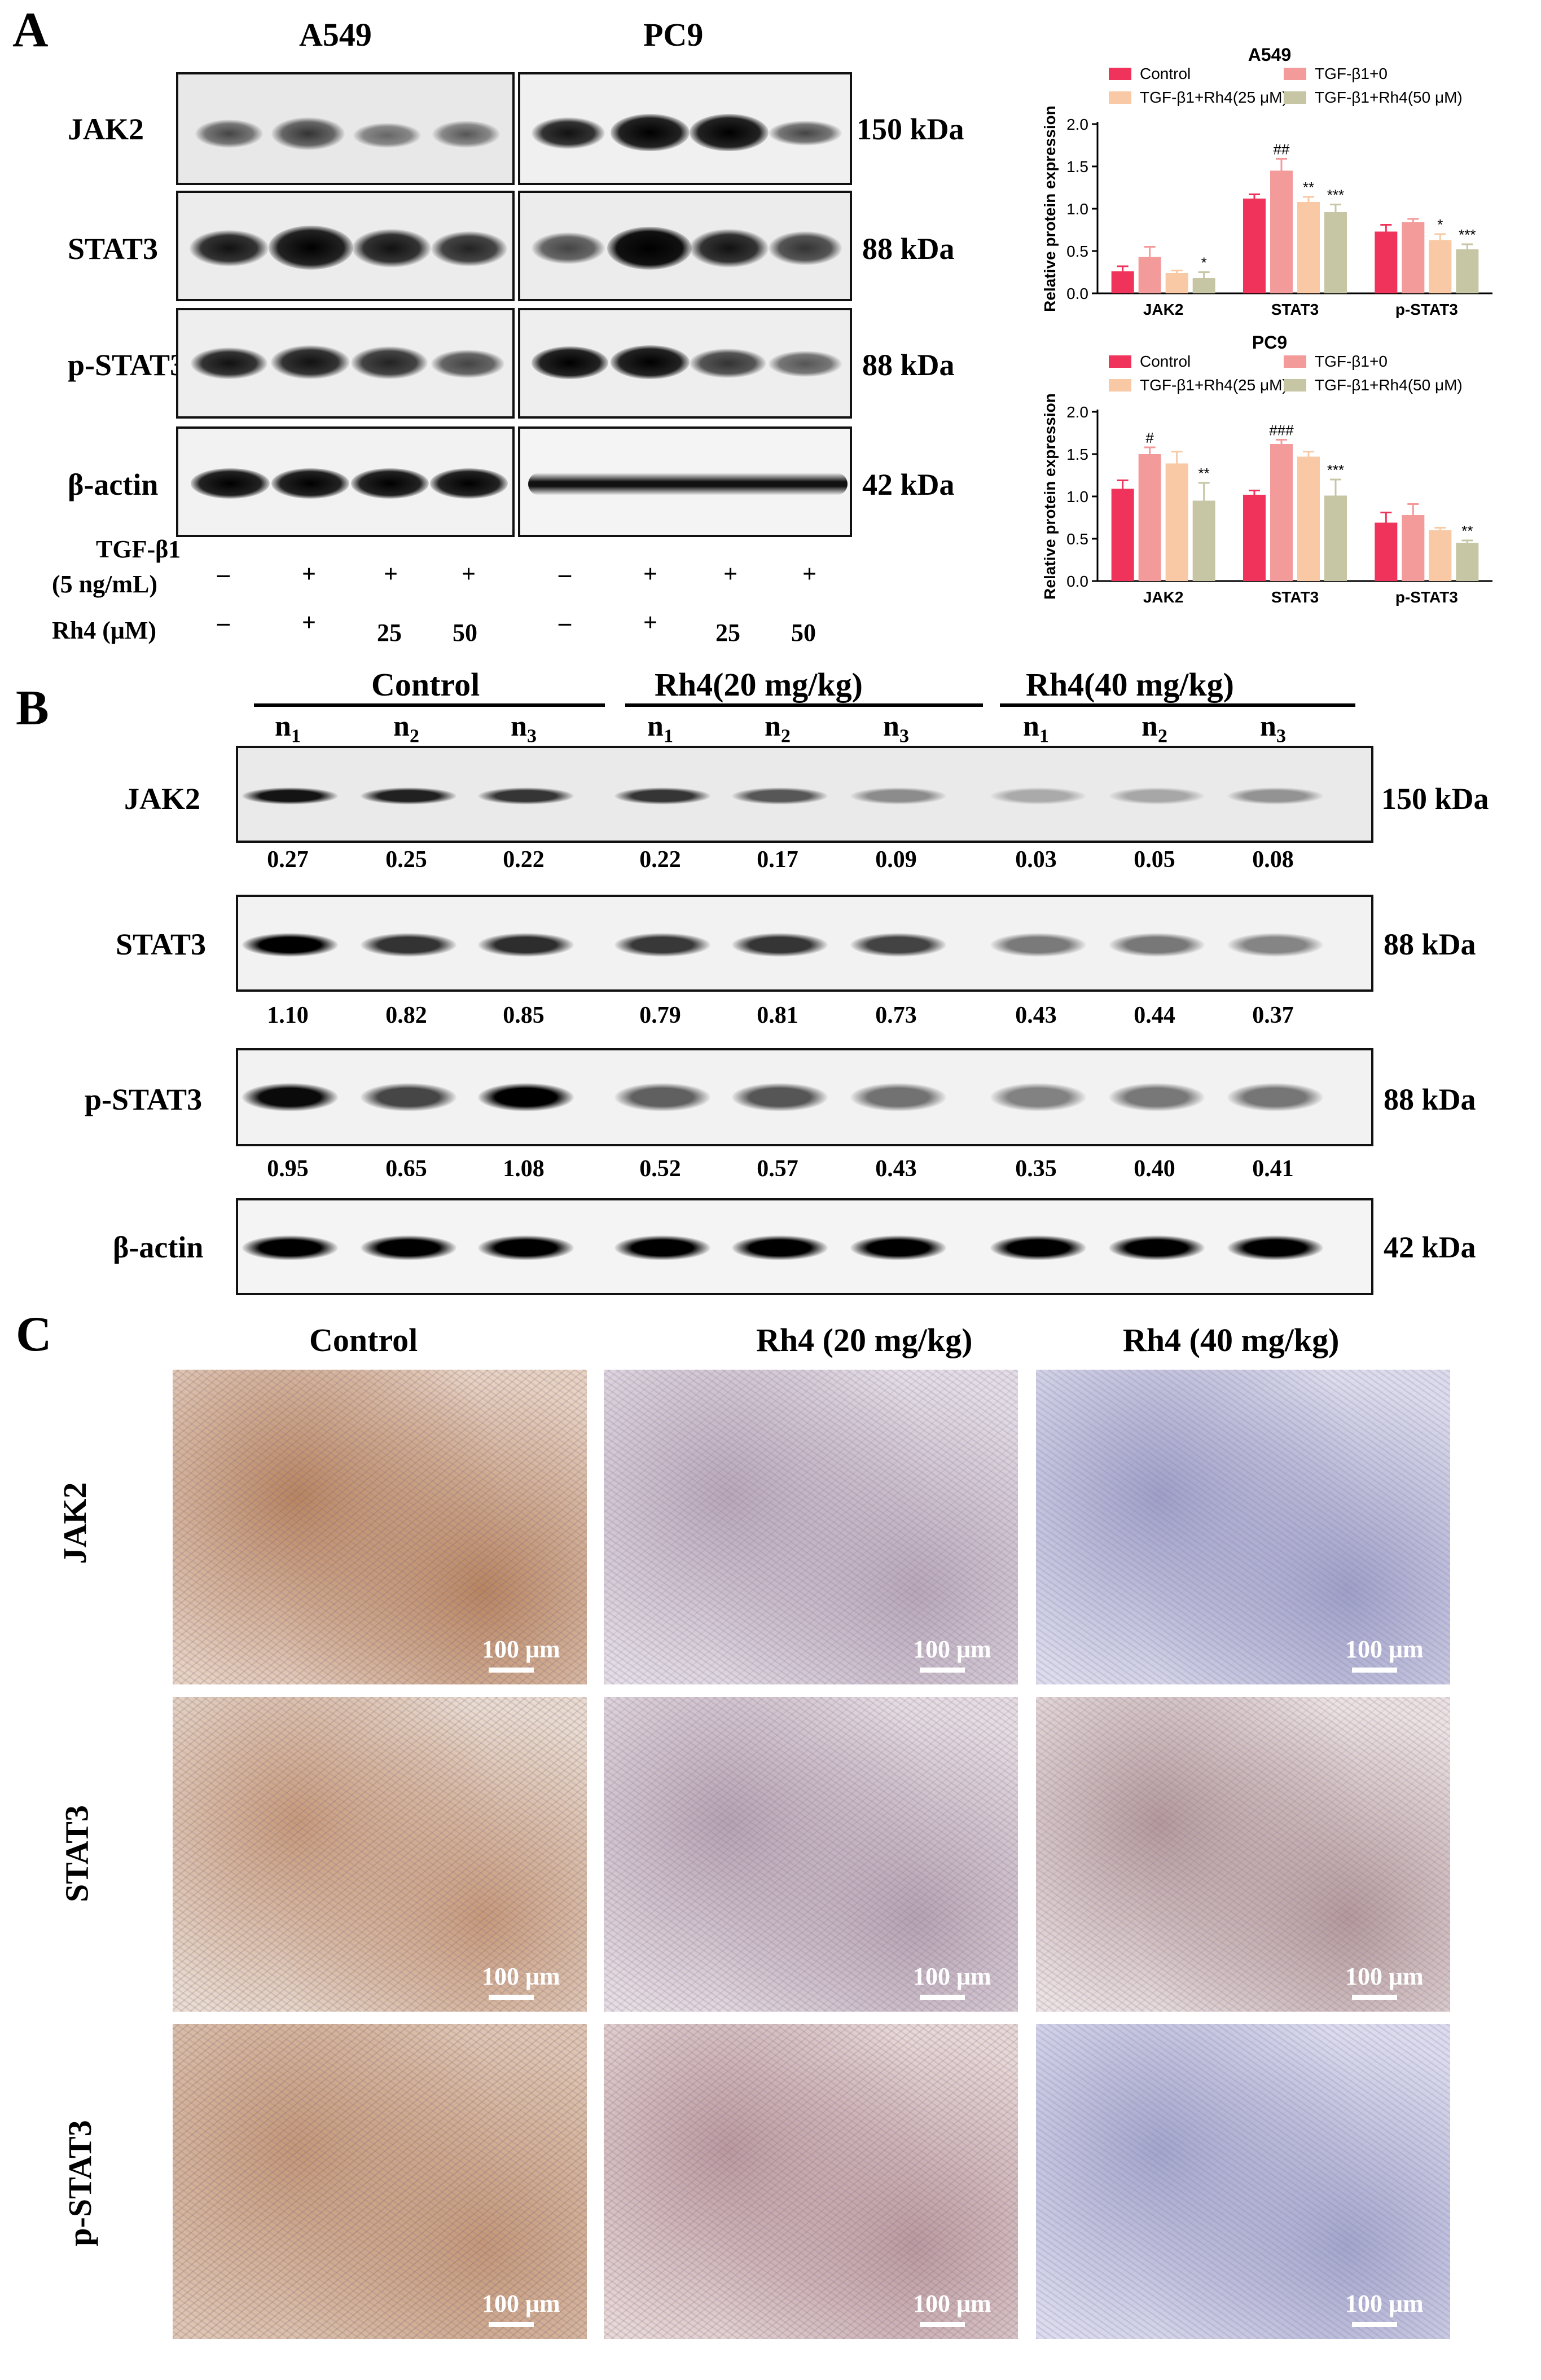  What do you see at coordinates (1435, 799) in the screenshot?
I see `panel-b-kda-jak2: 150 kDa` at bounding box center [1435, 799].